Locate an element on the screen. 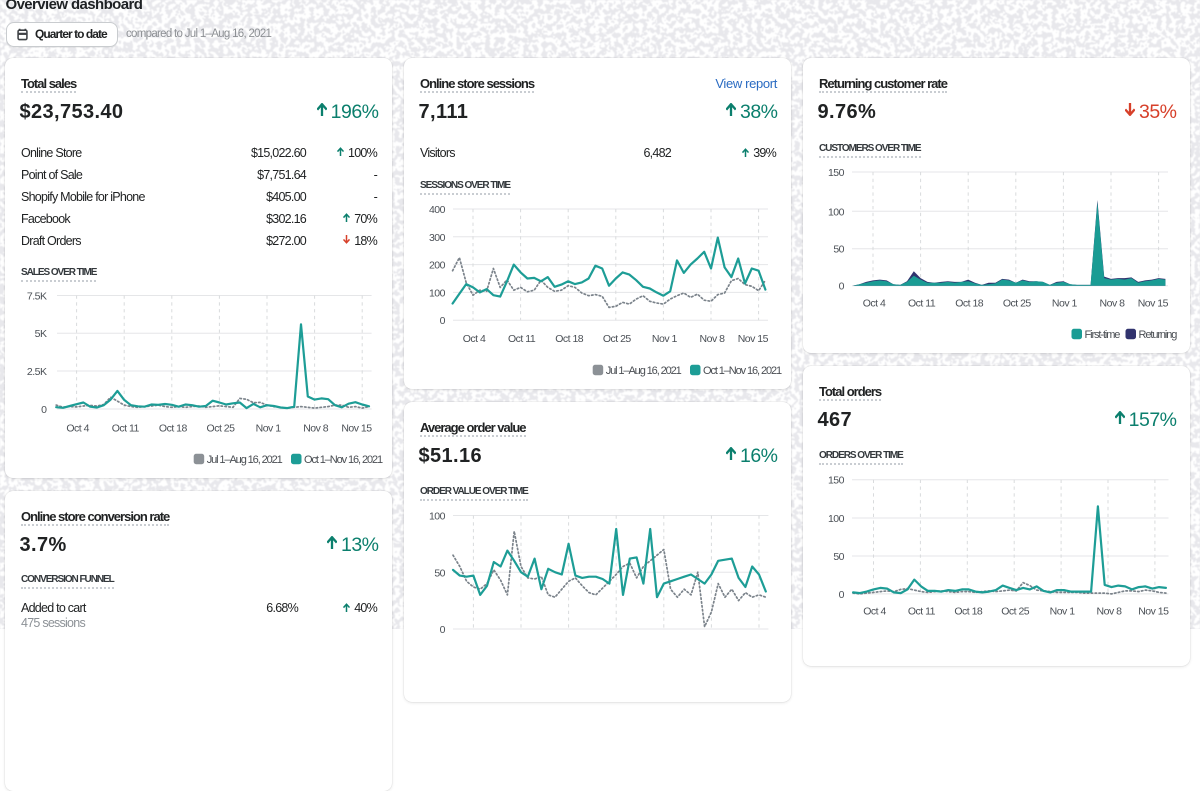 This screenshot has height=791, width=1200. svg-text: First-time is located at coordinates (1103, 335).